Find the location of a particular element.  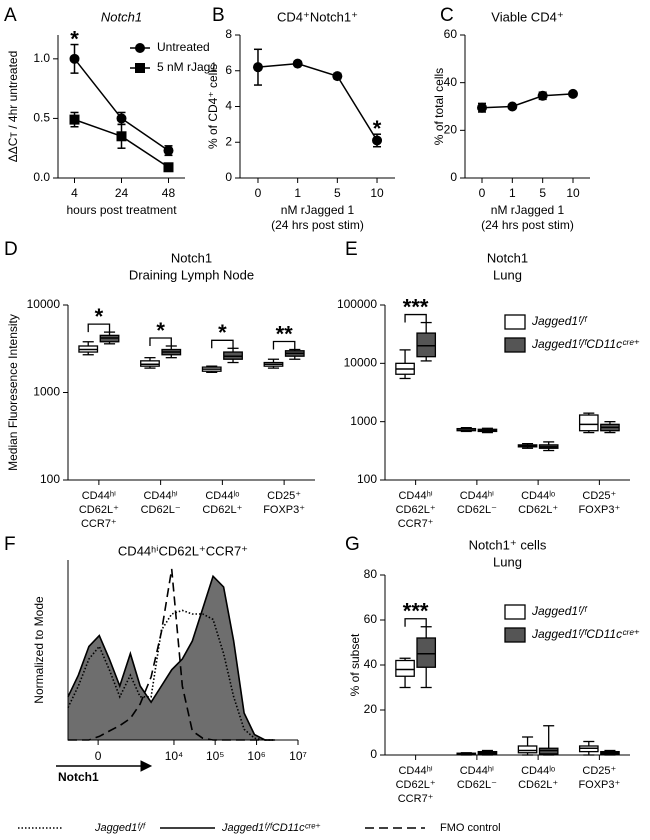

y-axis-label: % of subset is located at coordinates (355, 664).